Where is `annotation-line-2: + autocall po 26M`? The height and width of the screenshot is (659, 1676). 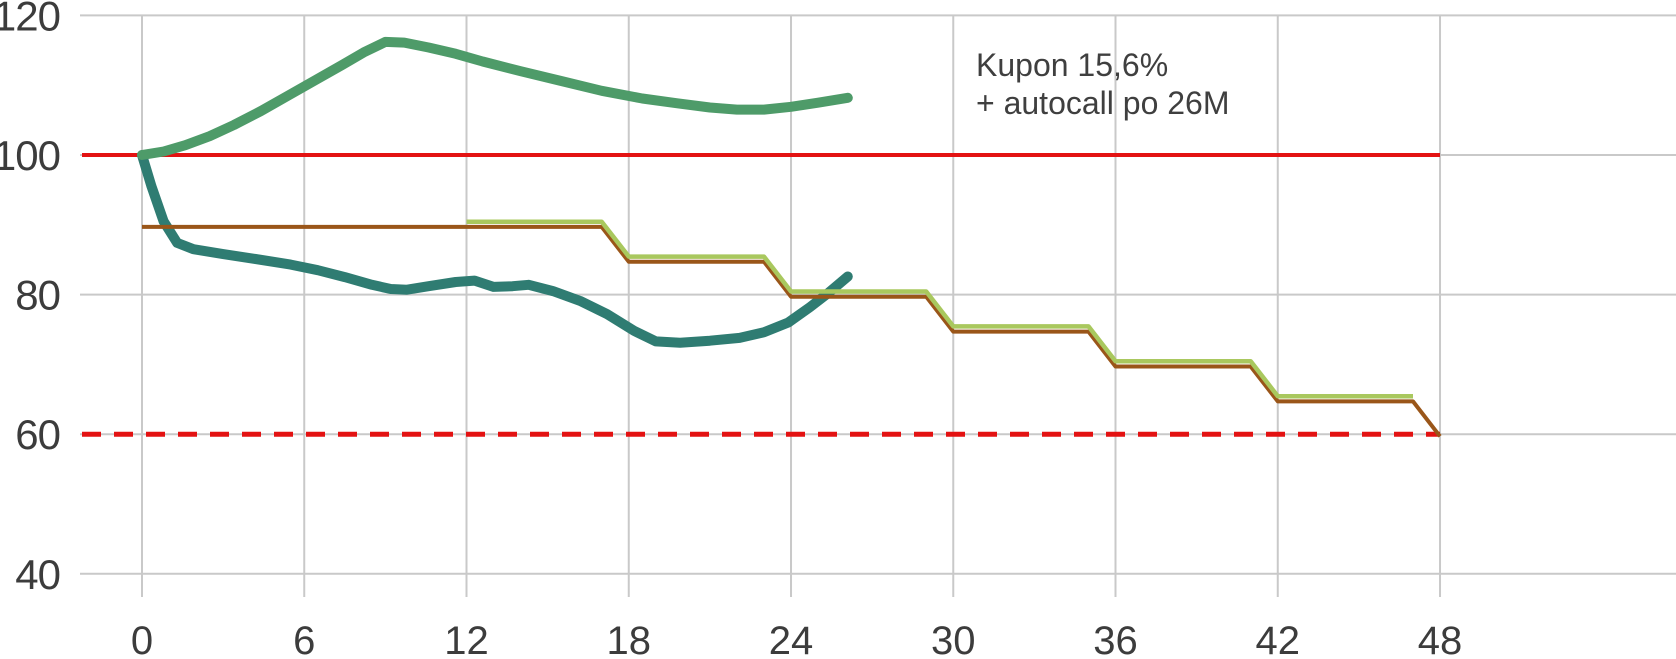 annotation-line-2: + autocall po 26M is located at coordinates (1103, 103).